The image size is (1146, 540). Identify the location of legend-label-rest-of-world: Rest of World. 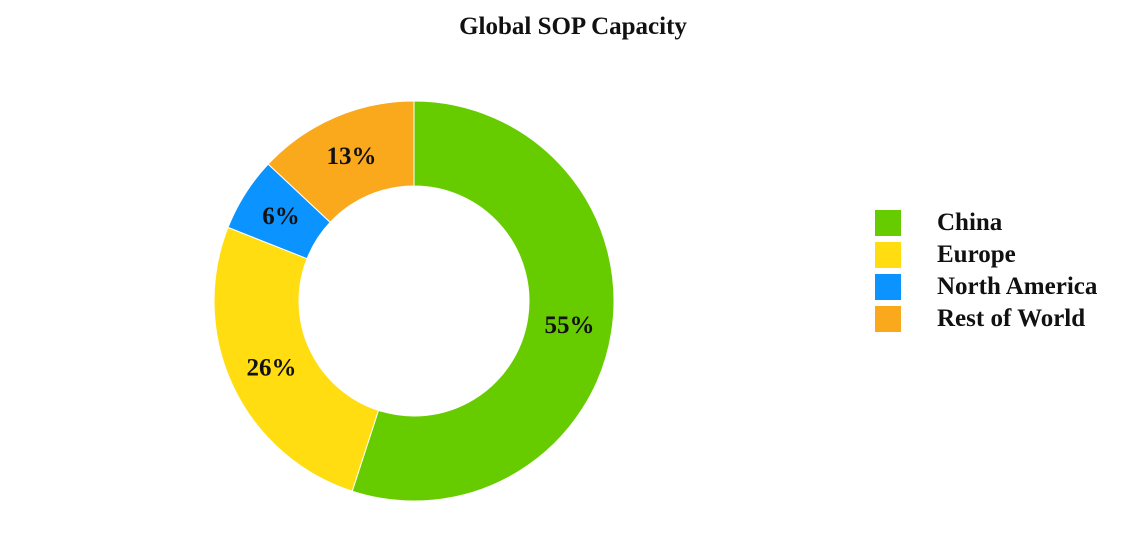
(1011, 318).